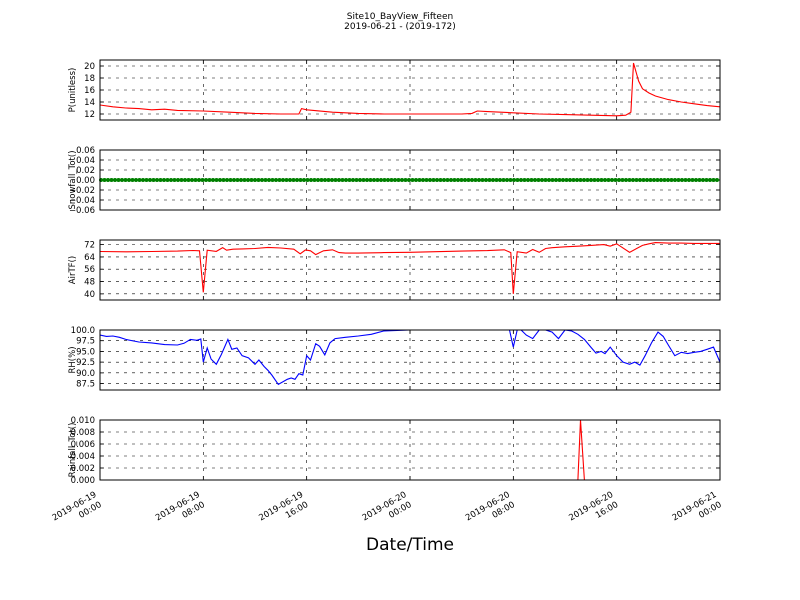 The image size is (800, 600). What do you see at coordinates (85, 171) in the screenshot?
I see `y-tick-label: 0.02` at bounding box center [85, 171].